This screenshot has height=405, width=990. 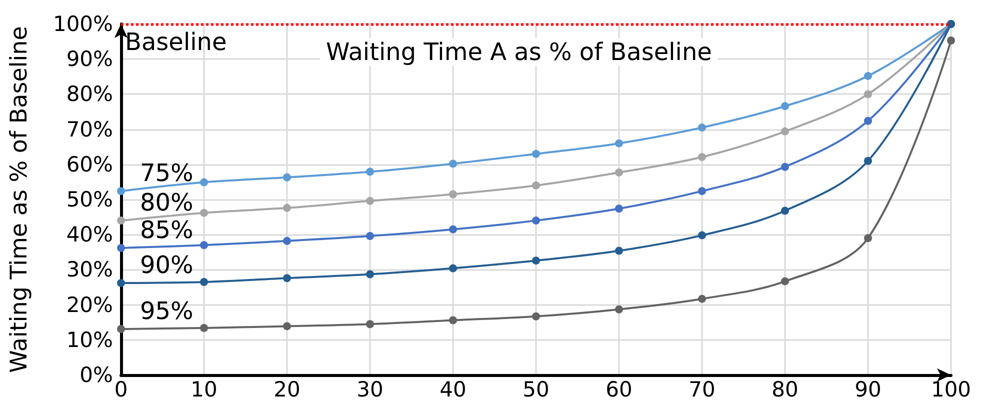 What do you see at coordinates (167, 202) in the screenshot?
I see `series-label: 80%` at bounding box center [167, 202].